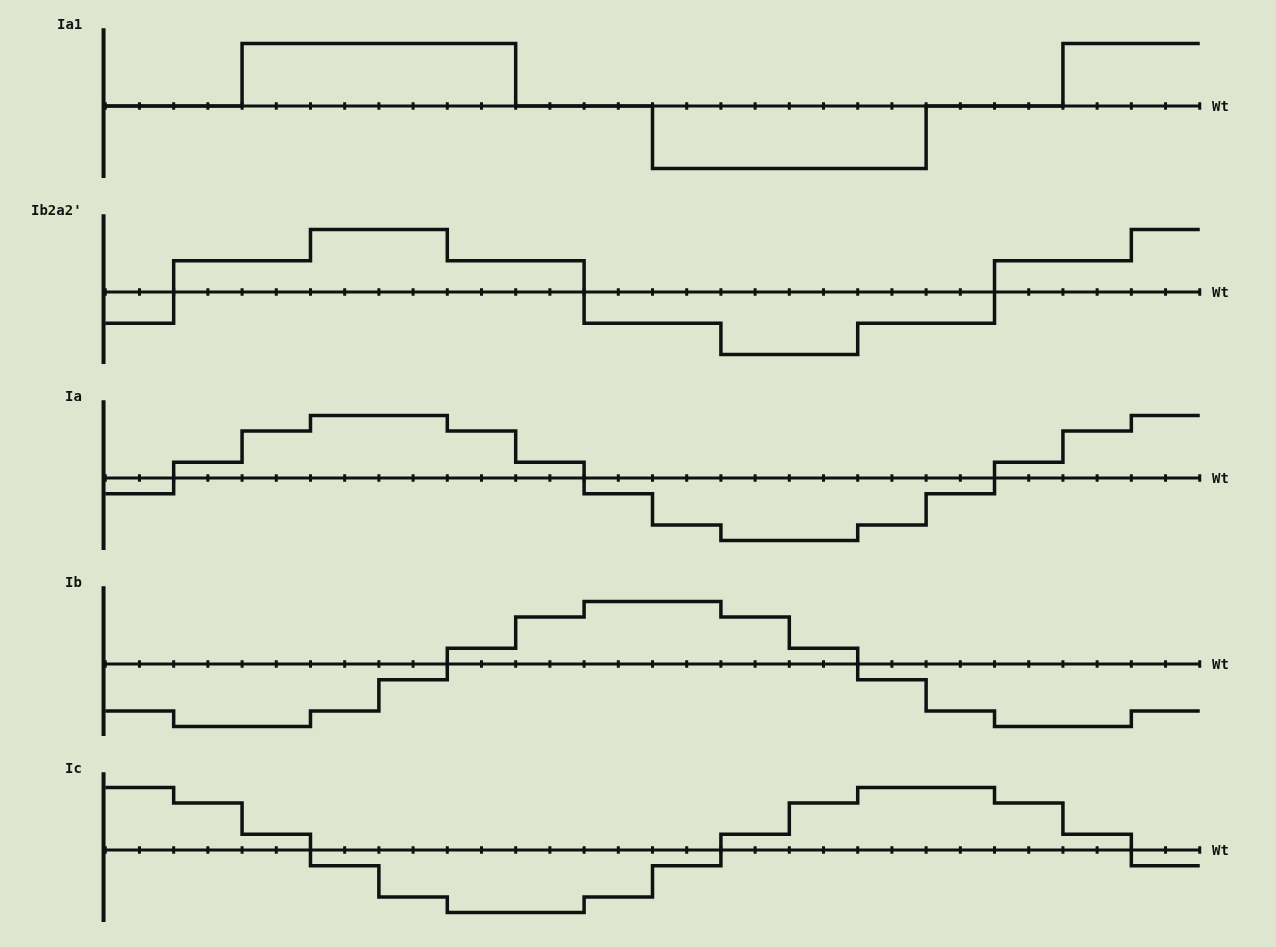 The image size is (1276, 947). What do you see at coordinates (56, 210) in the screenshot?
I see `y-axis-title: Ib2a2'` at bounding box center [56, 210].